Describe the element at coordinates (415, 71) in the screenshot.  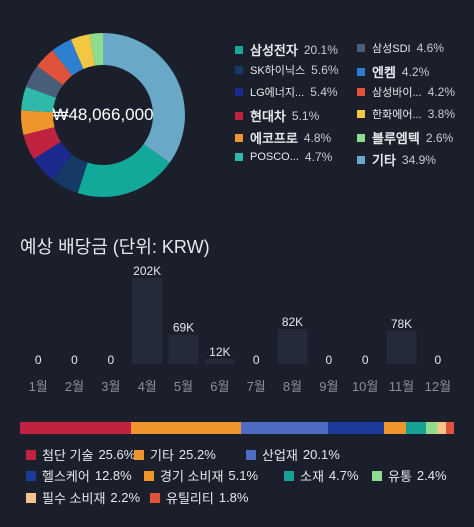
I see `holding-percent: 4.2%` at that location.